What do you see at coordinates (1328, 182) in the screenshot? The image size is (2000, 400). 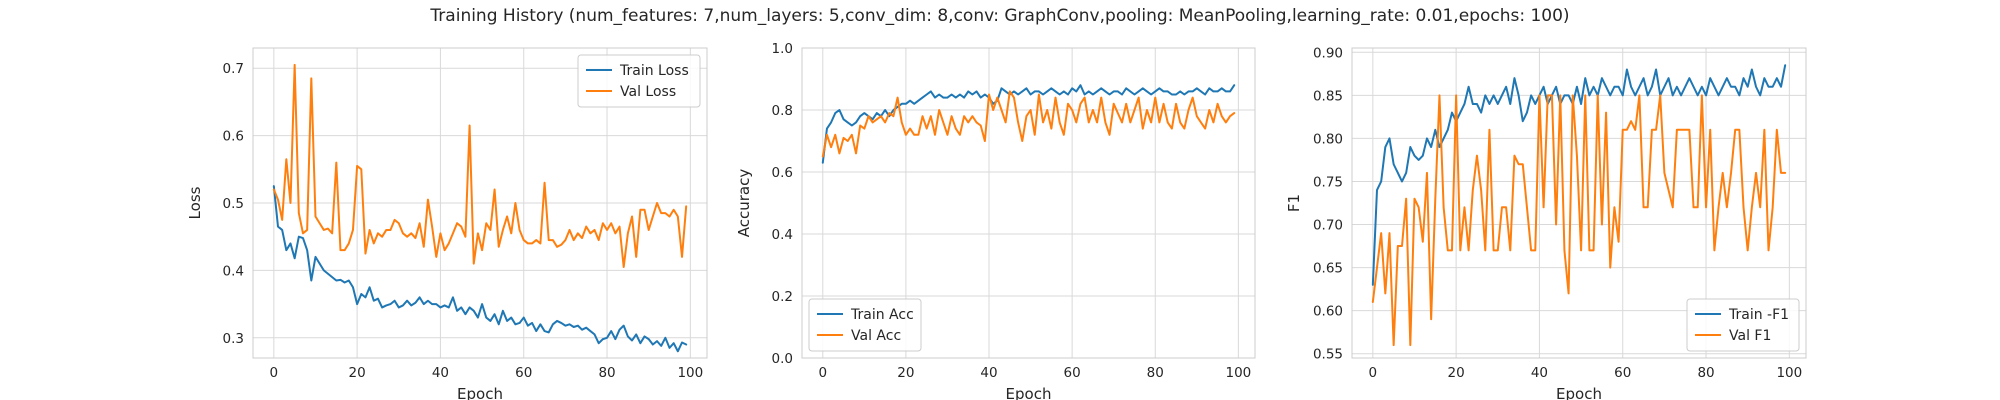 I see `y-tick-label: 0.75` at bounding box center [1328, 182].